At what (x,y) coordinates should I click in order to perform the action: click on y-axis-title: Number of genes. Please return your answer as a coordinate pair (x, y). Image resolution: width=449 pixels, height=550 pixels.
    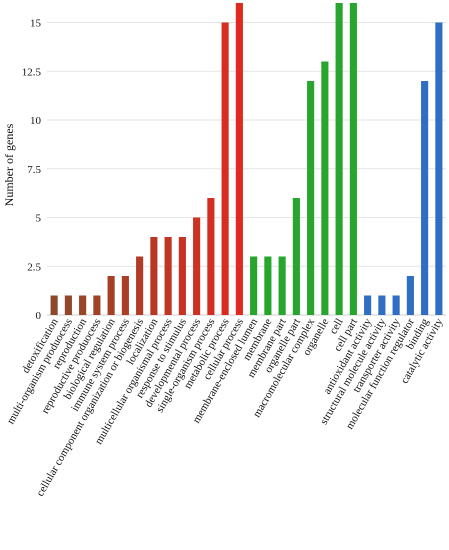
    Looking at the image, I should click on (9, 164).